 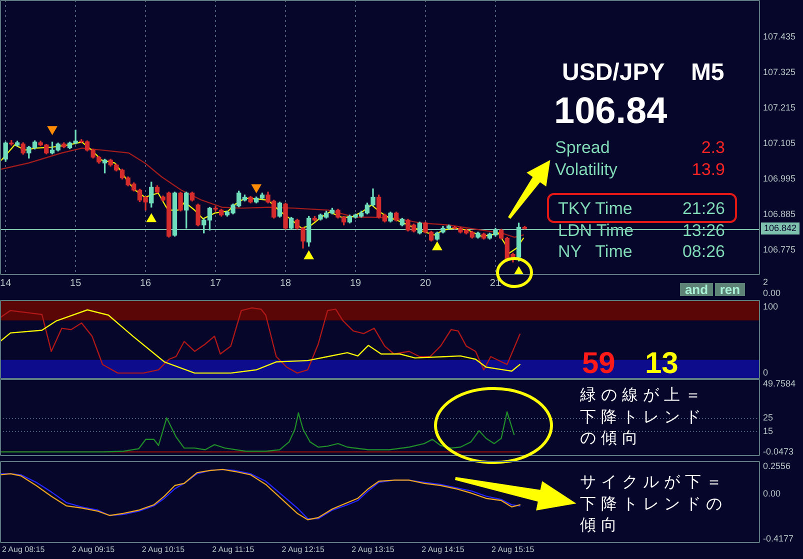 I want to click on annotation: Volatility, so click(x=586, y=169).